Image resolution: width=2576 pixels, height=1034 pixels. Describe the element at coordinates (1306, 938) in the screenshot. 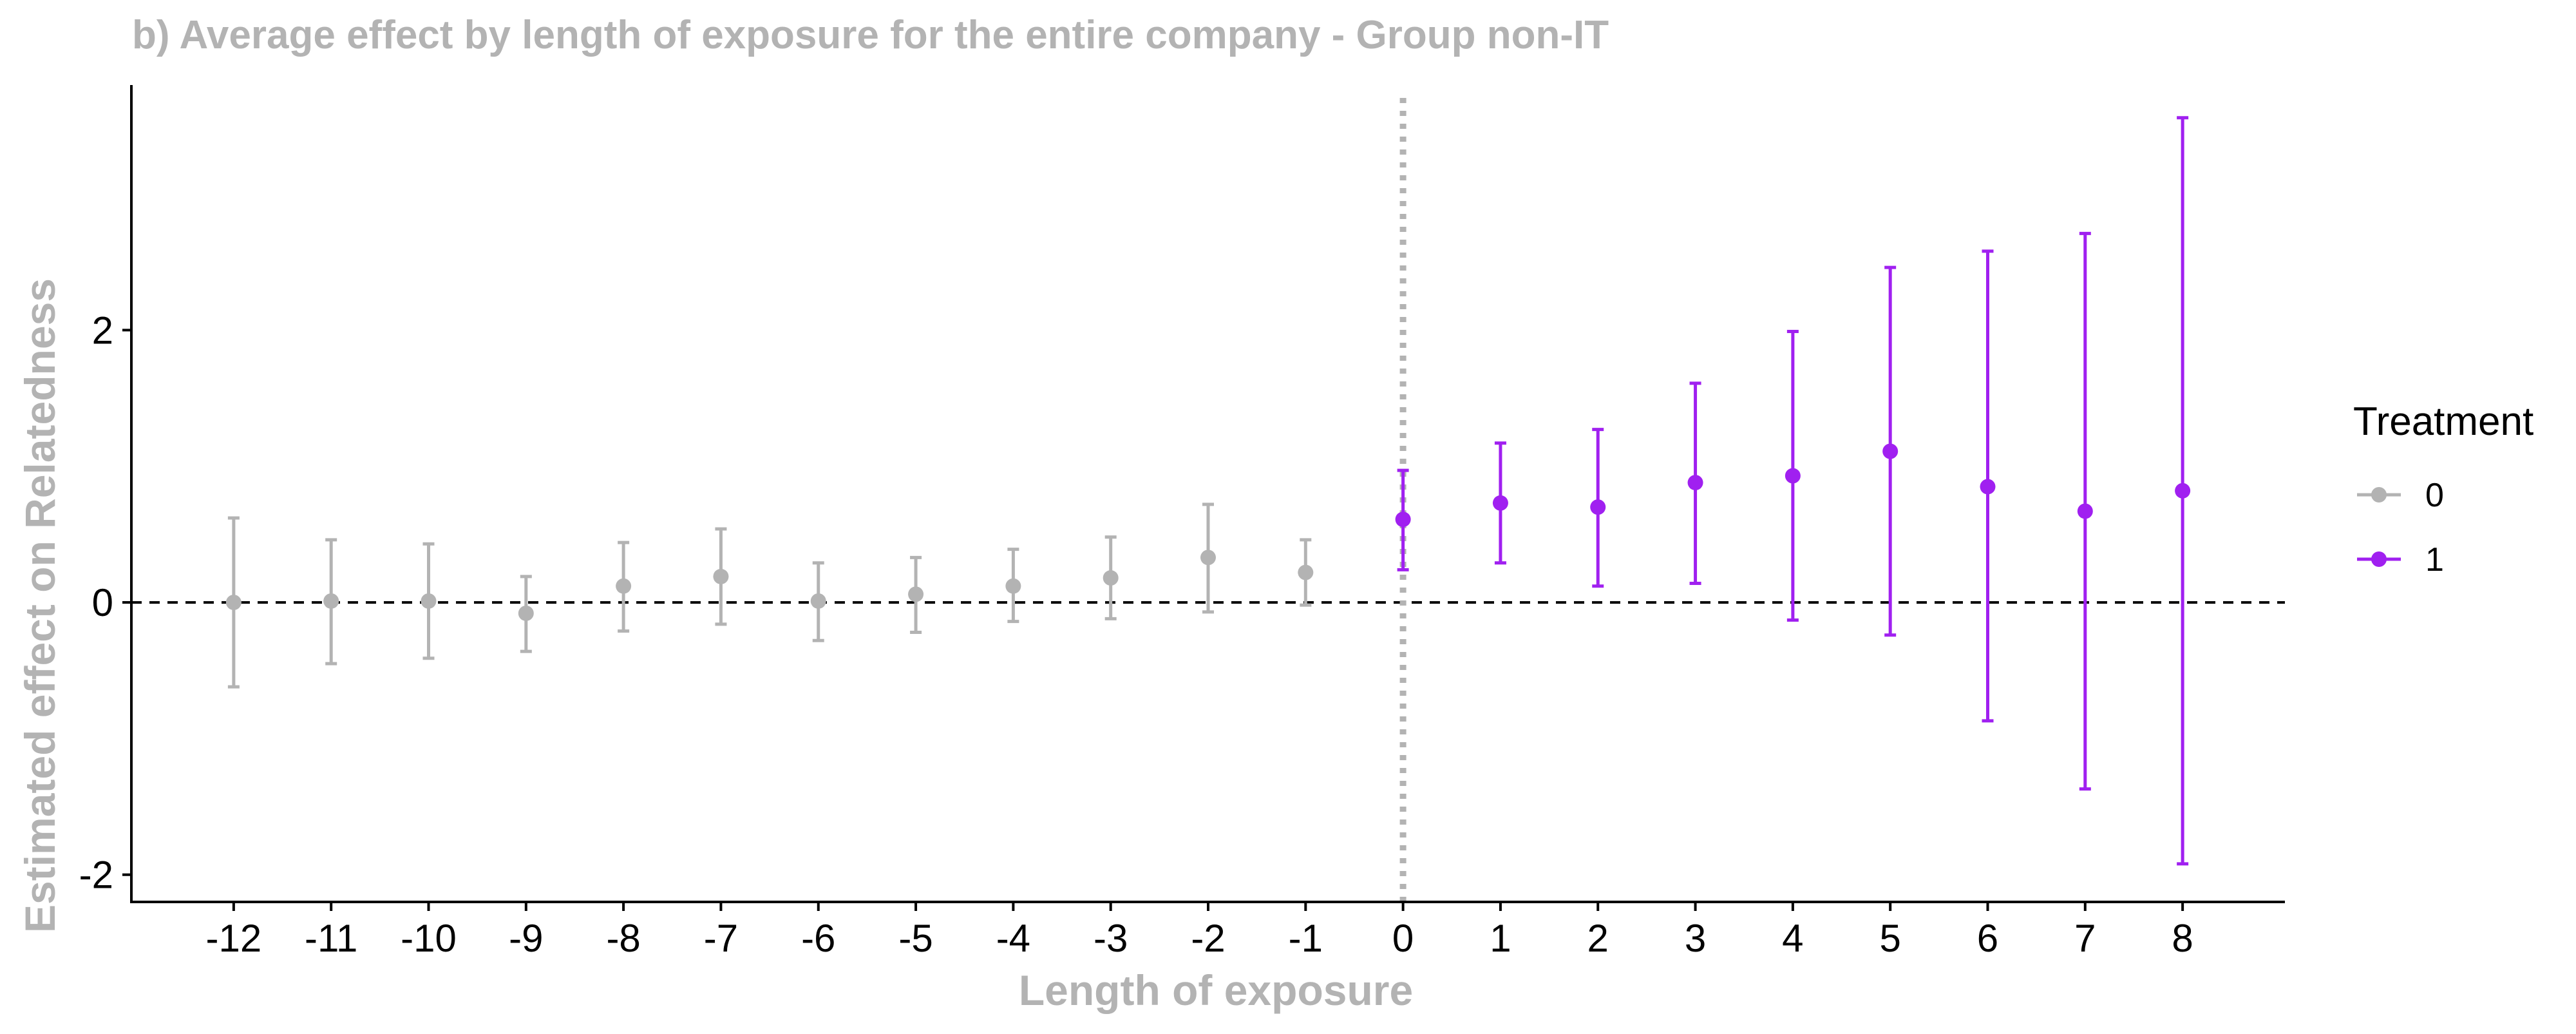

I see `x-tick-label: -1` at that location.